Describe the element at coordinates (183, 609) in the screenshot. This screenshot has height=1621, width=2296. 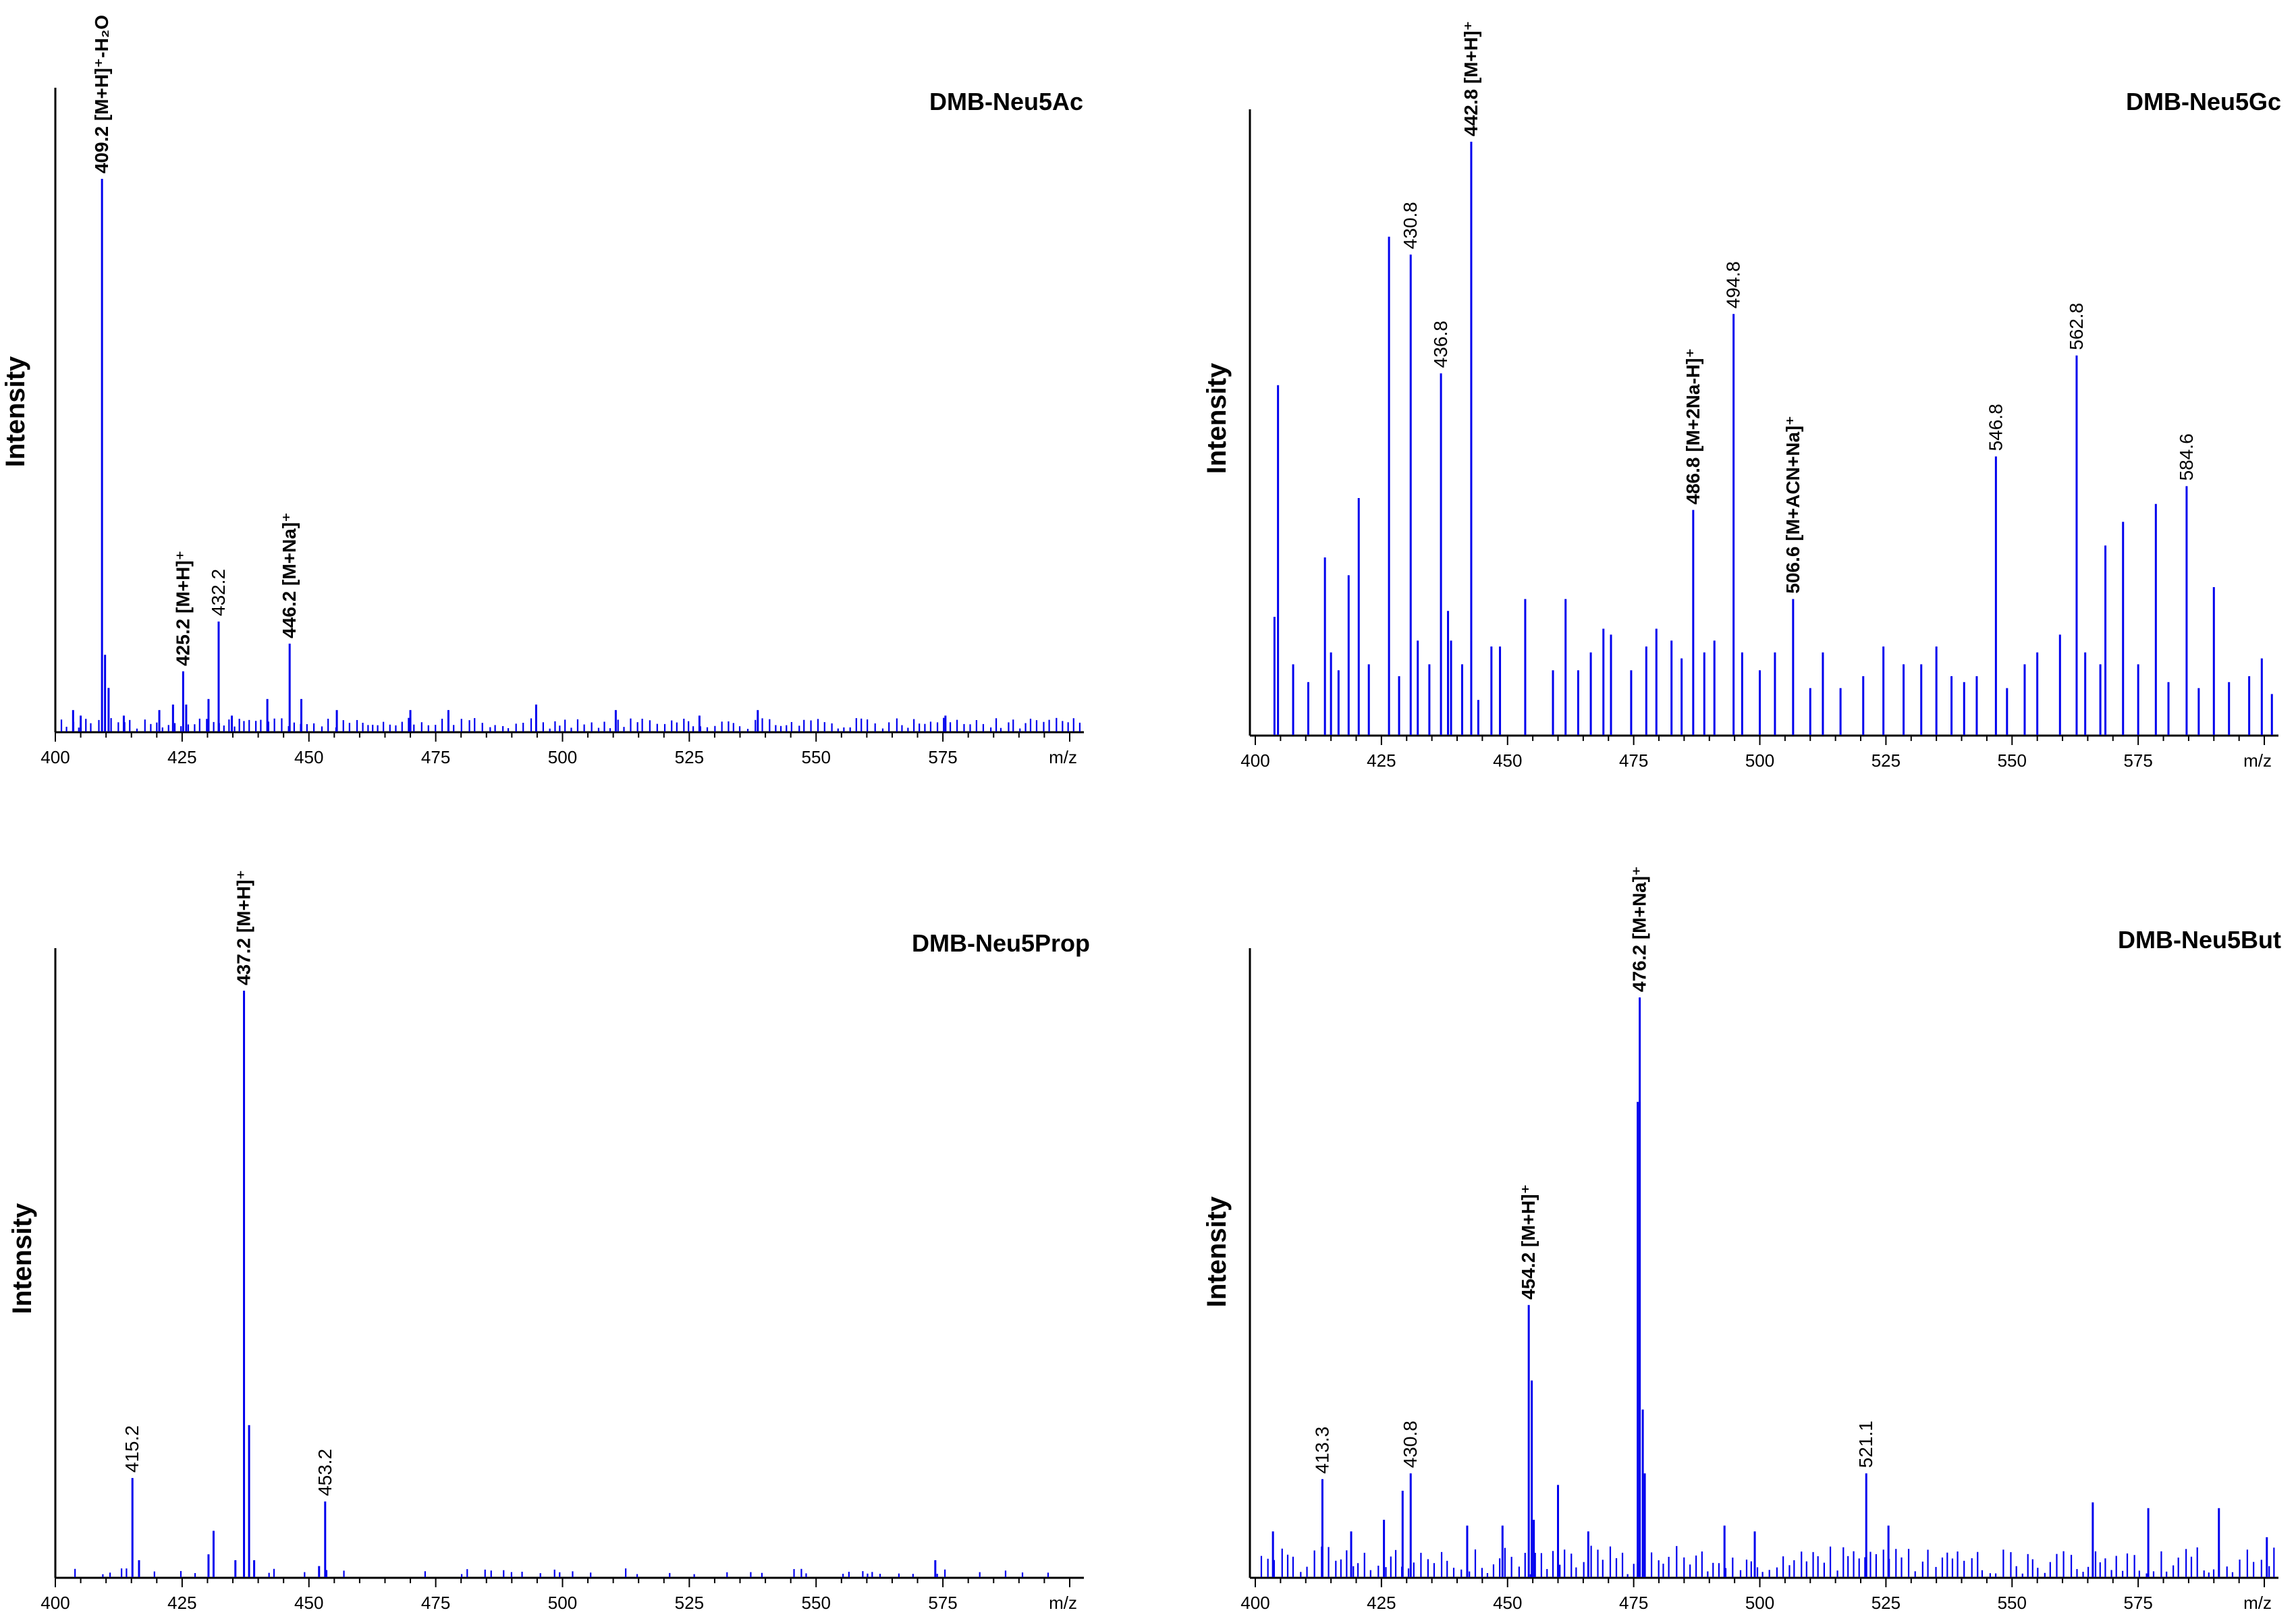
I see `peak-label: 425.2 [M+H]⁺` at that location.